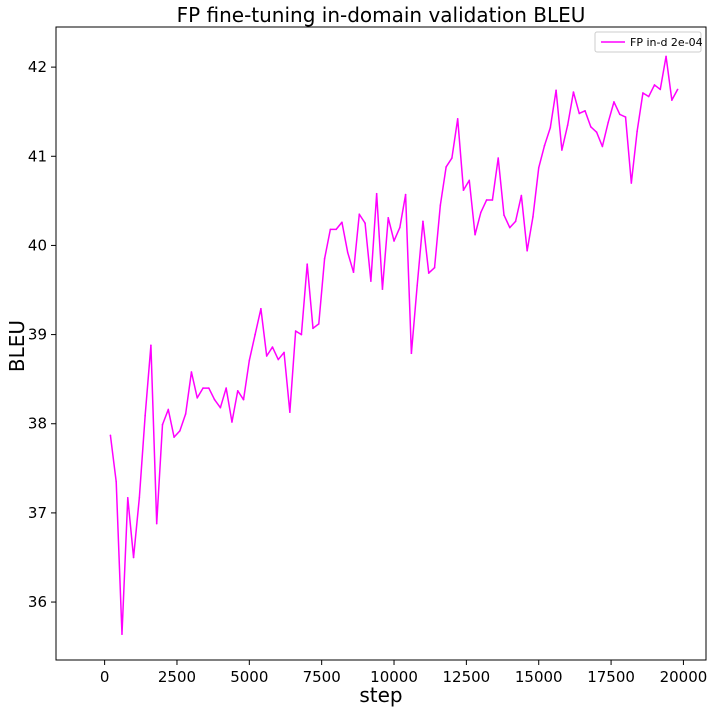 The image size is (712, 712). I want to click on legend-label: FP in-d 2e-04, so click(666, 42).